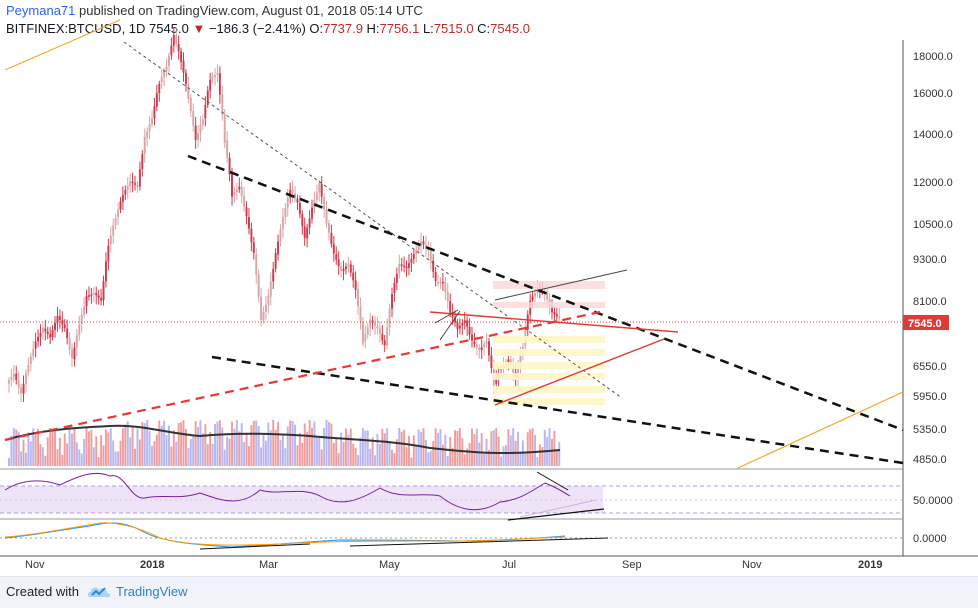 Image resolution: width=978 pixels, height=608 pixels. I want to click on grey-trendline-upper, so click(561, 285).